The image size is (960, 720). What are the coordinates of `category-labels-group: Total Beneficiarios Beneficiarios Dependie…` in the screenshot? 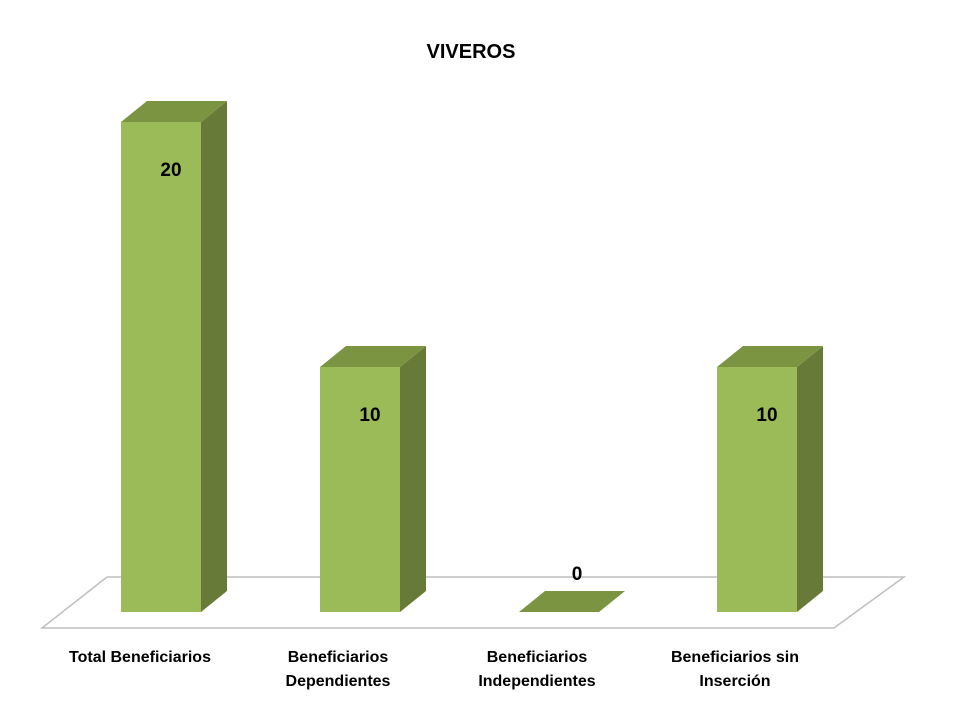 It's located at (434, 669).